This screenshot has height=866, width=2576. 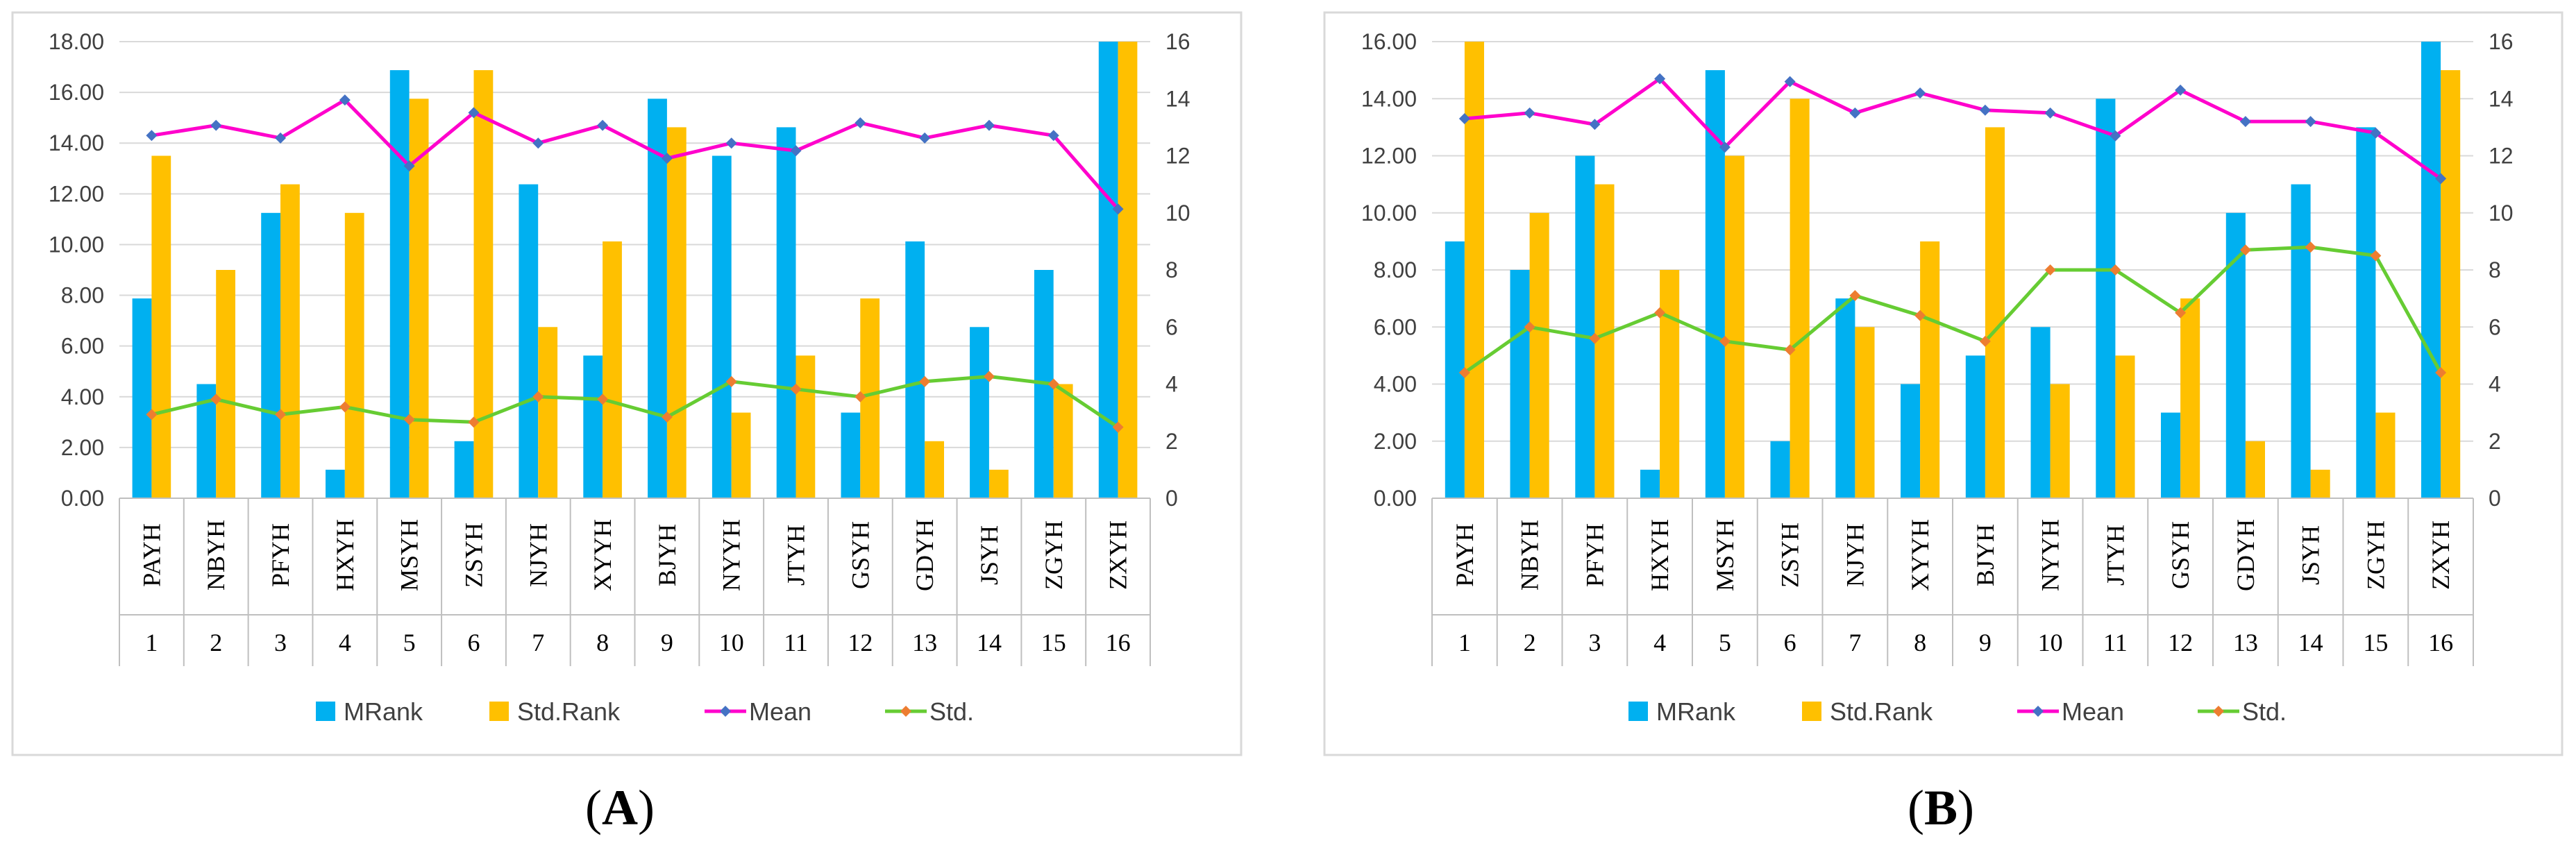 I want to click on category-number: 14, so click(x=989, y=642).